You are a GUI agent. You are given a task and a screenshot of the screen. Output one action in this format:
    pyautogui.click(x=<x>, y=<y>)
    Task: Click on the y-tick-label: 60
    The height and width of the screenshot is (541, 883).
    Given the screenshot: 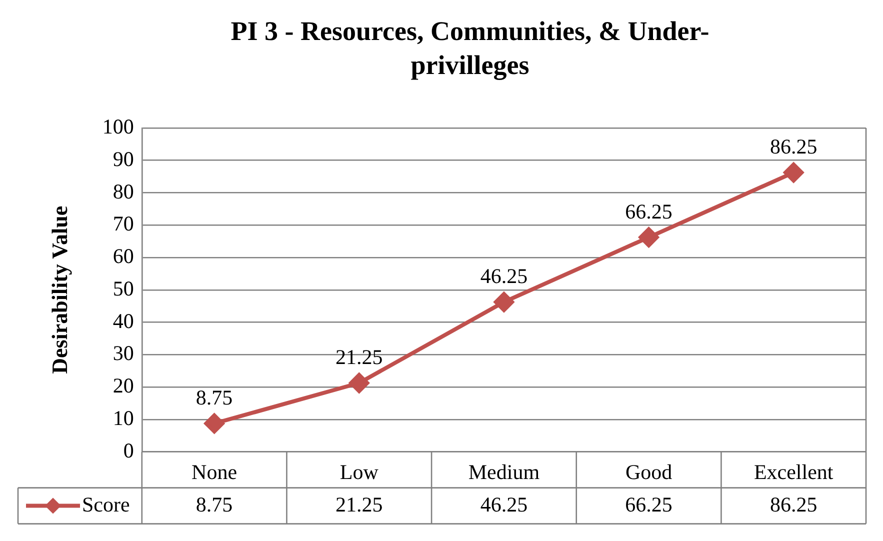 What is the action you would take?
    pyautogui.click(x=123, y=256)
    